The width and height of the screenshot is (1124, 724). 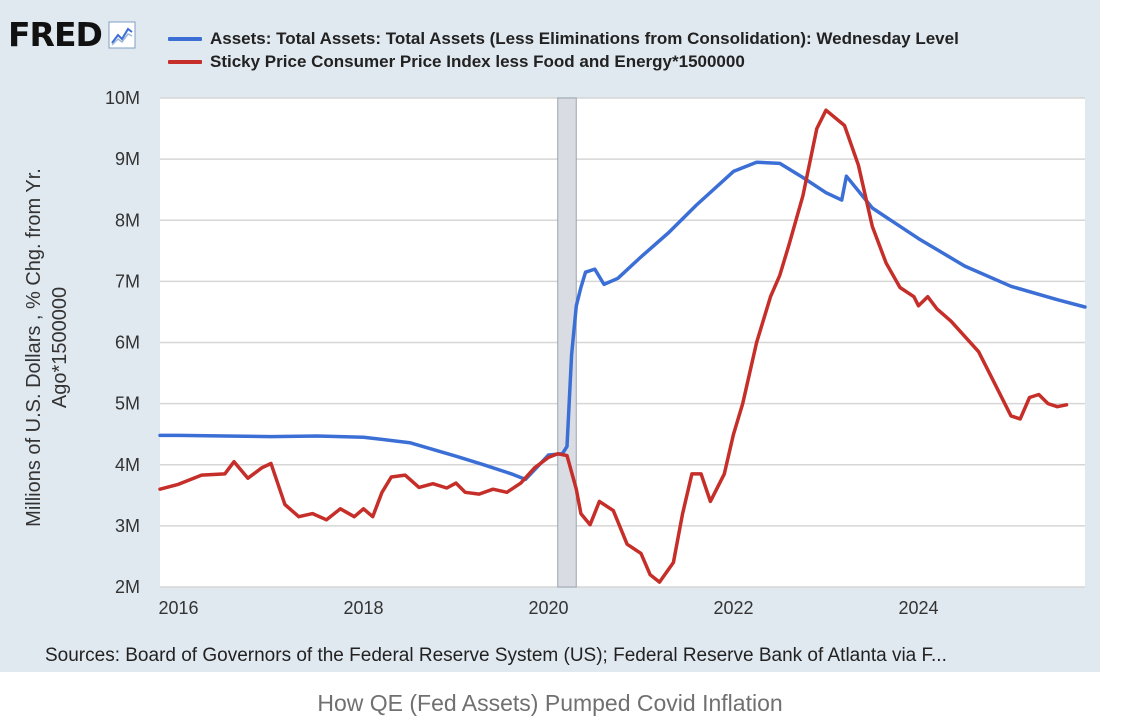 I want to click on fred-logo: FRED, so click(x=72, y=34).